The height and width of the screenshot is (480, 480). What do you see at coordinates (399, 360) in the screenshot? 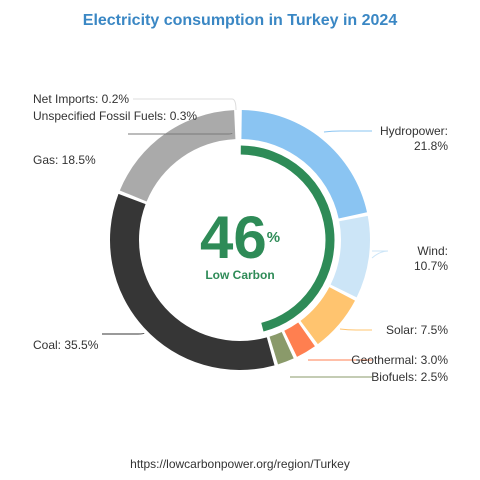
I see `label-geothermal: Geothermal: 3.0%` at bounding box center [399, 360].